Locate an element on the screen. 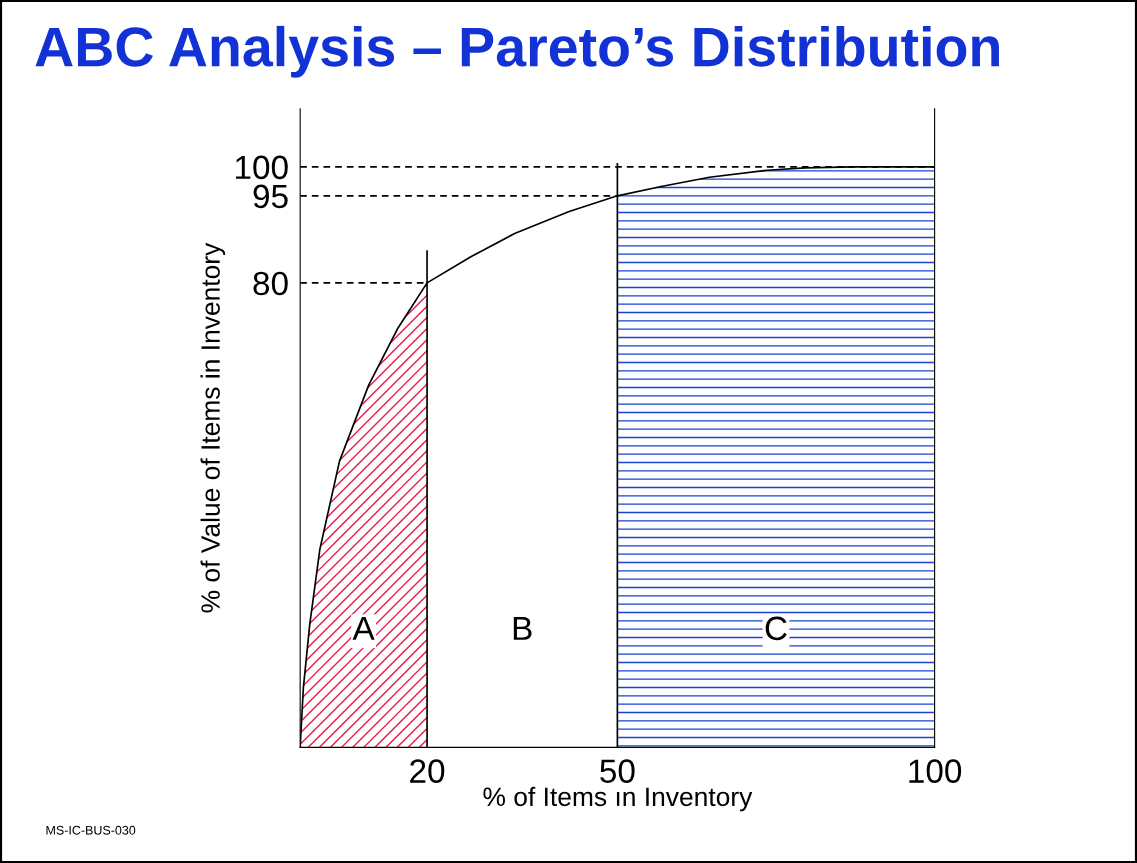 This screenshot has height=863, width=1137. x-axis-title: % of Items ın Inventory is located at coordinates (618, 799).